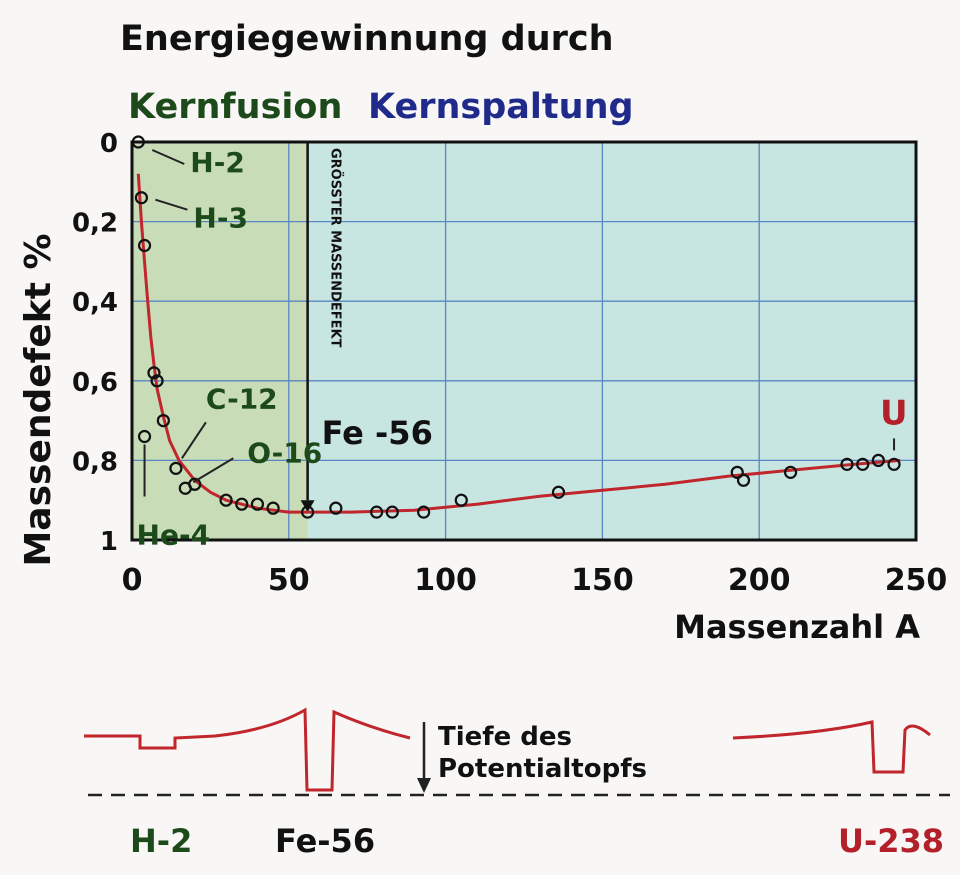 The image size is (960, 875). I want to click on y-tick-label: 0,2, so click(95, 224).